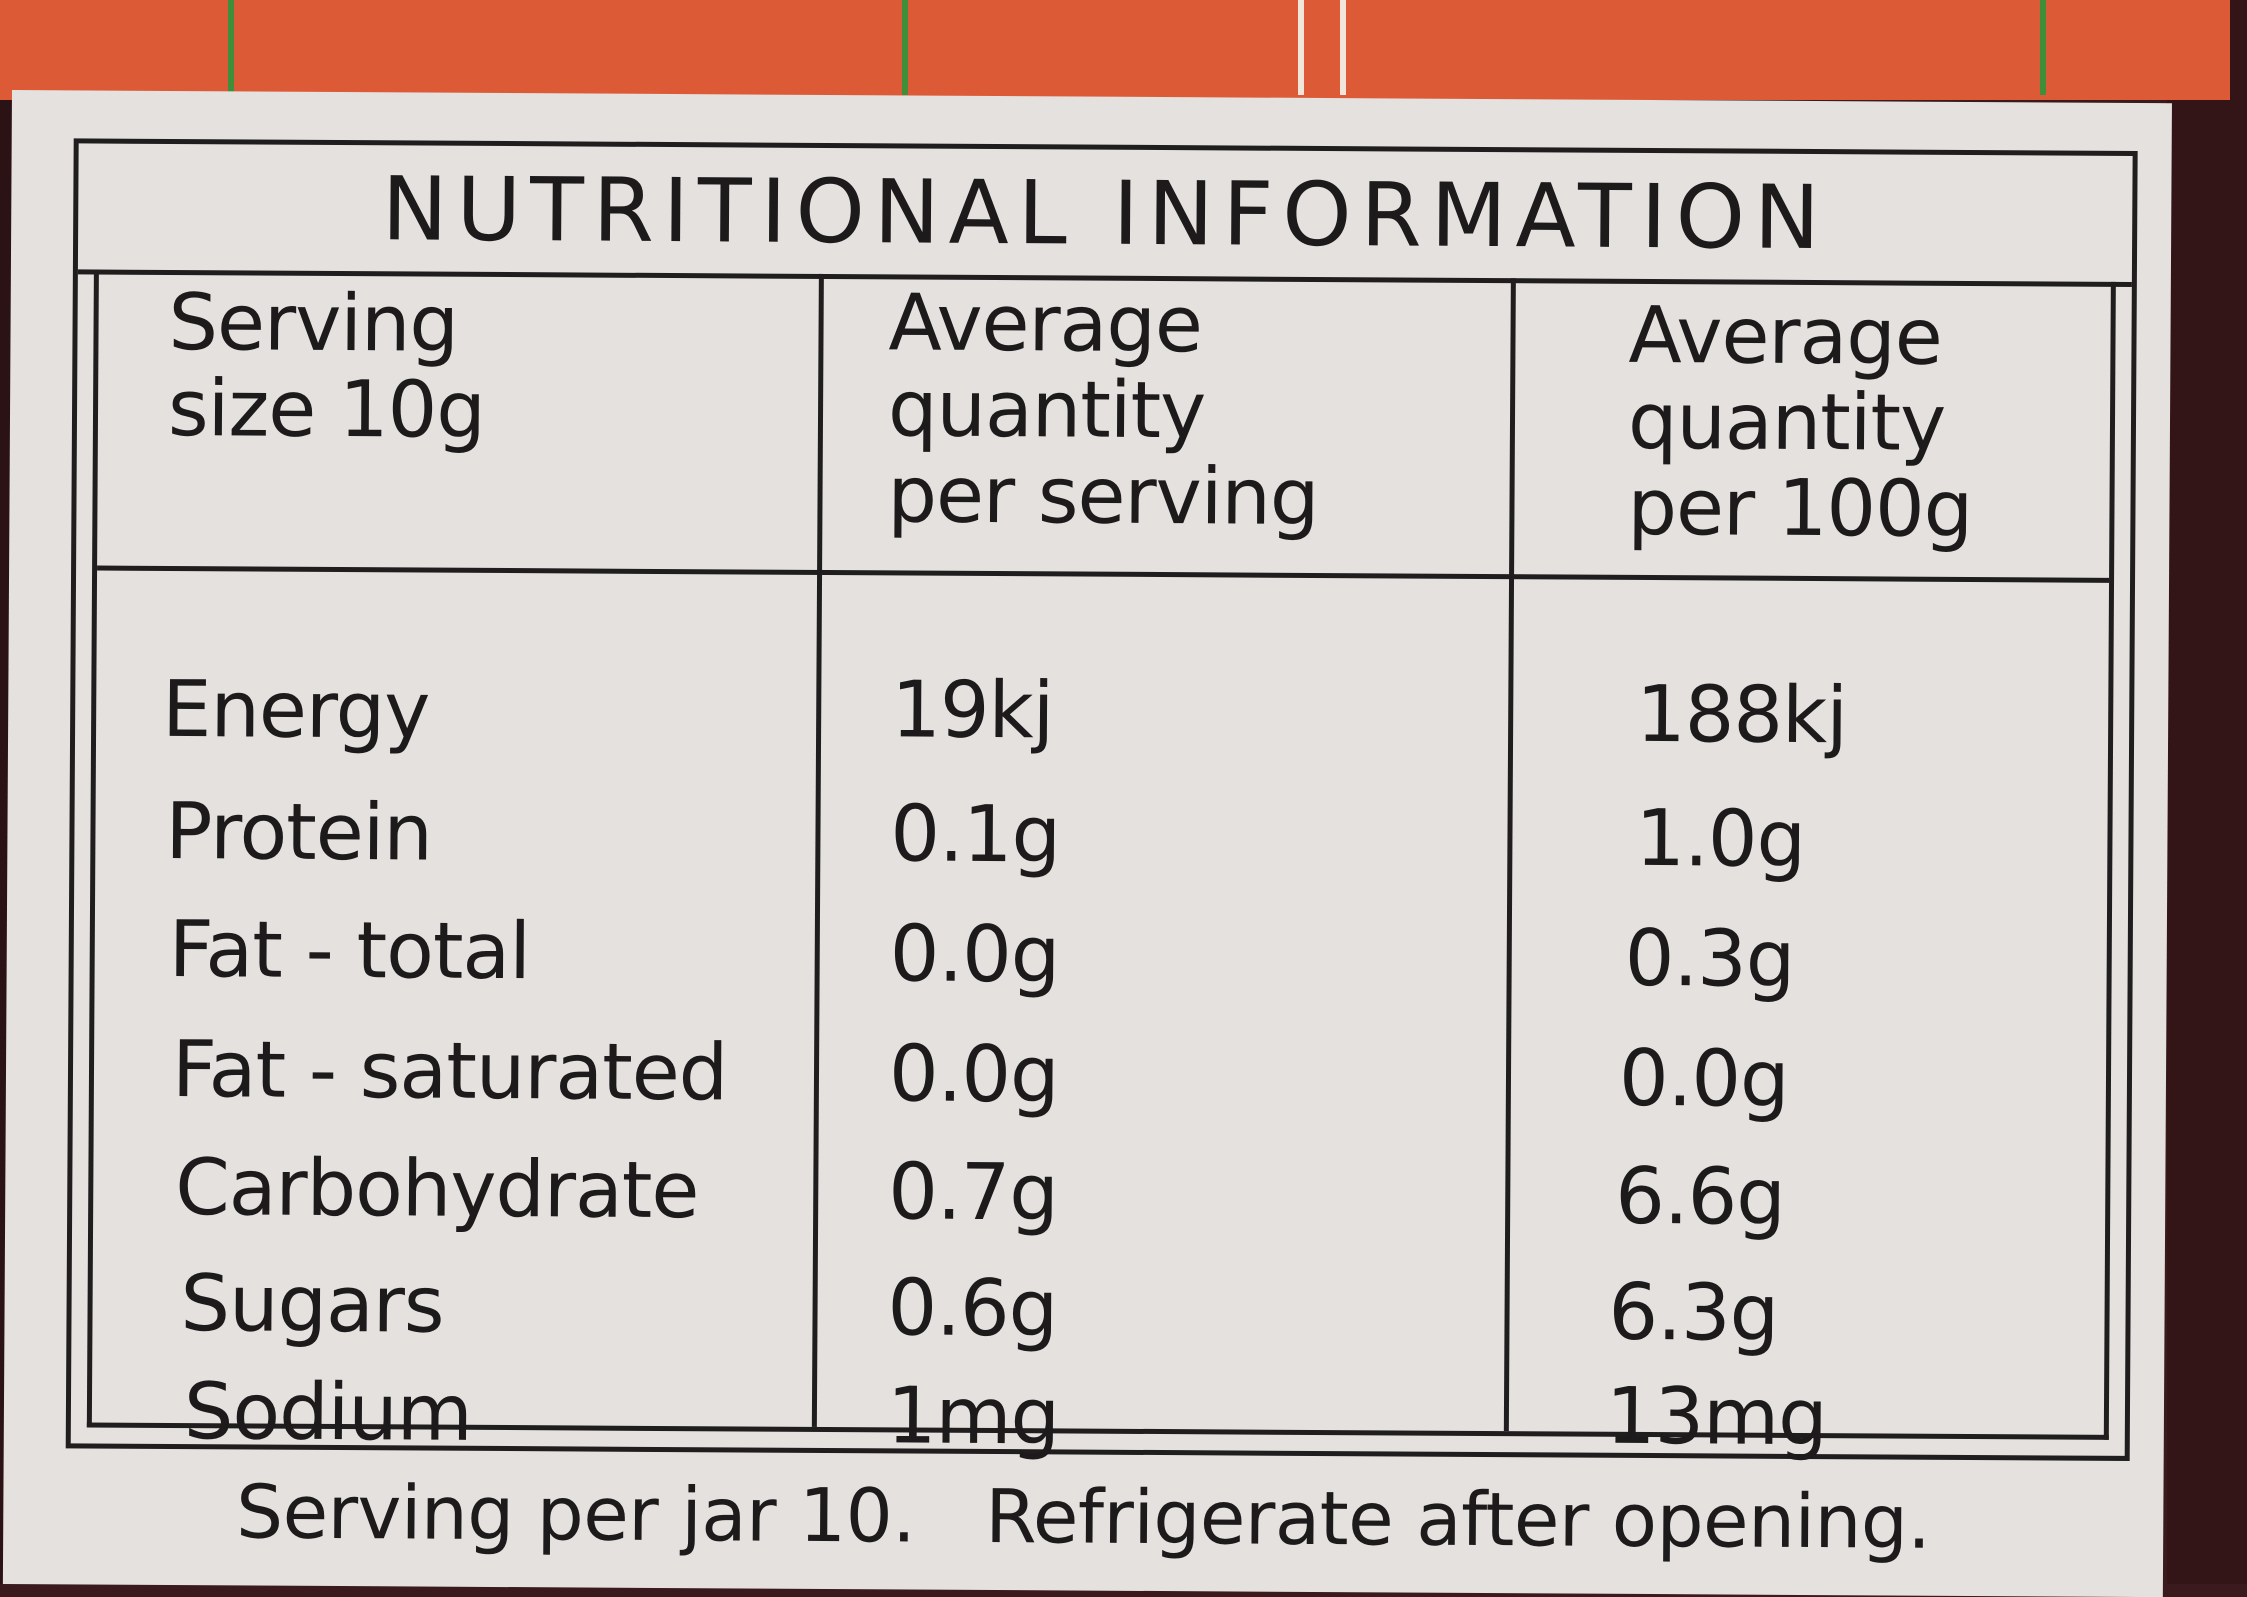 The width and height of the screenshot is (2247, 1597). Describe the element at coordinates (1115, 50) in the screenshot. I see `orange-packaging-band` at that location.